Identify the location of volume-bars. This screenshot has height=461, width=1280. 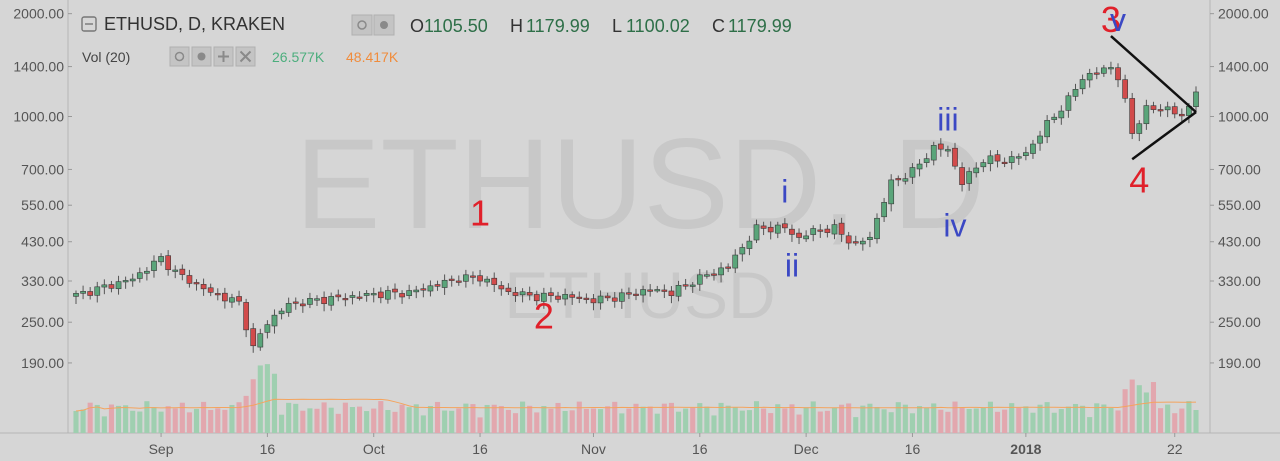
(636, 398).